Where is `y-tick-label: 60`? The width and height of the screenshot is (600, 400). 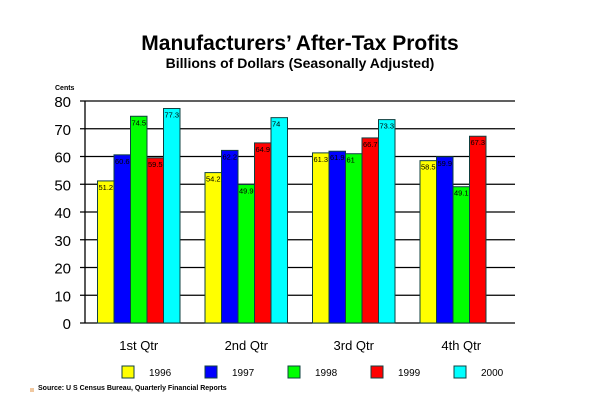 y-tick-label: 60 is located at coordinates (62, 158).